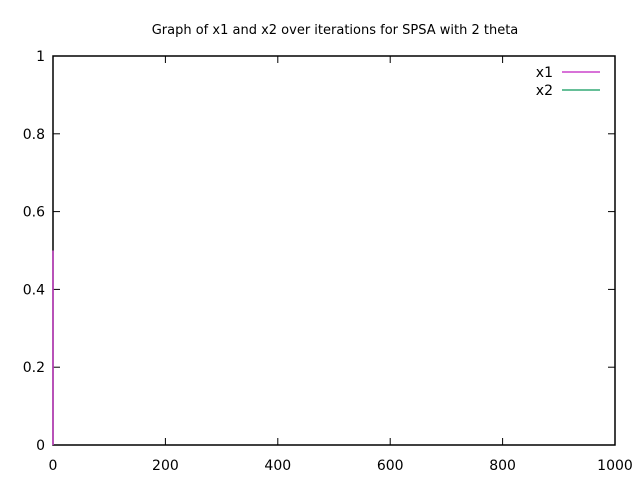 The width and height of the screenshot is (640, 481). What do you see at coordinates (34, 290) in the screenshot?
I see `y-tick-label: 0.4` at bounding box center [34, 290].